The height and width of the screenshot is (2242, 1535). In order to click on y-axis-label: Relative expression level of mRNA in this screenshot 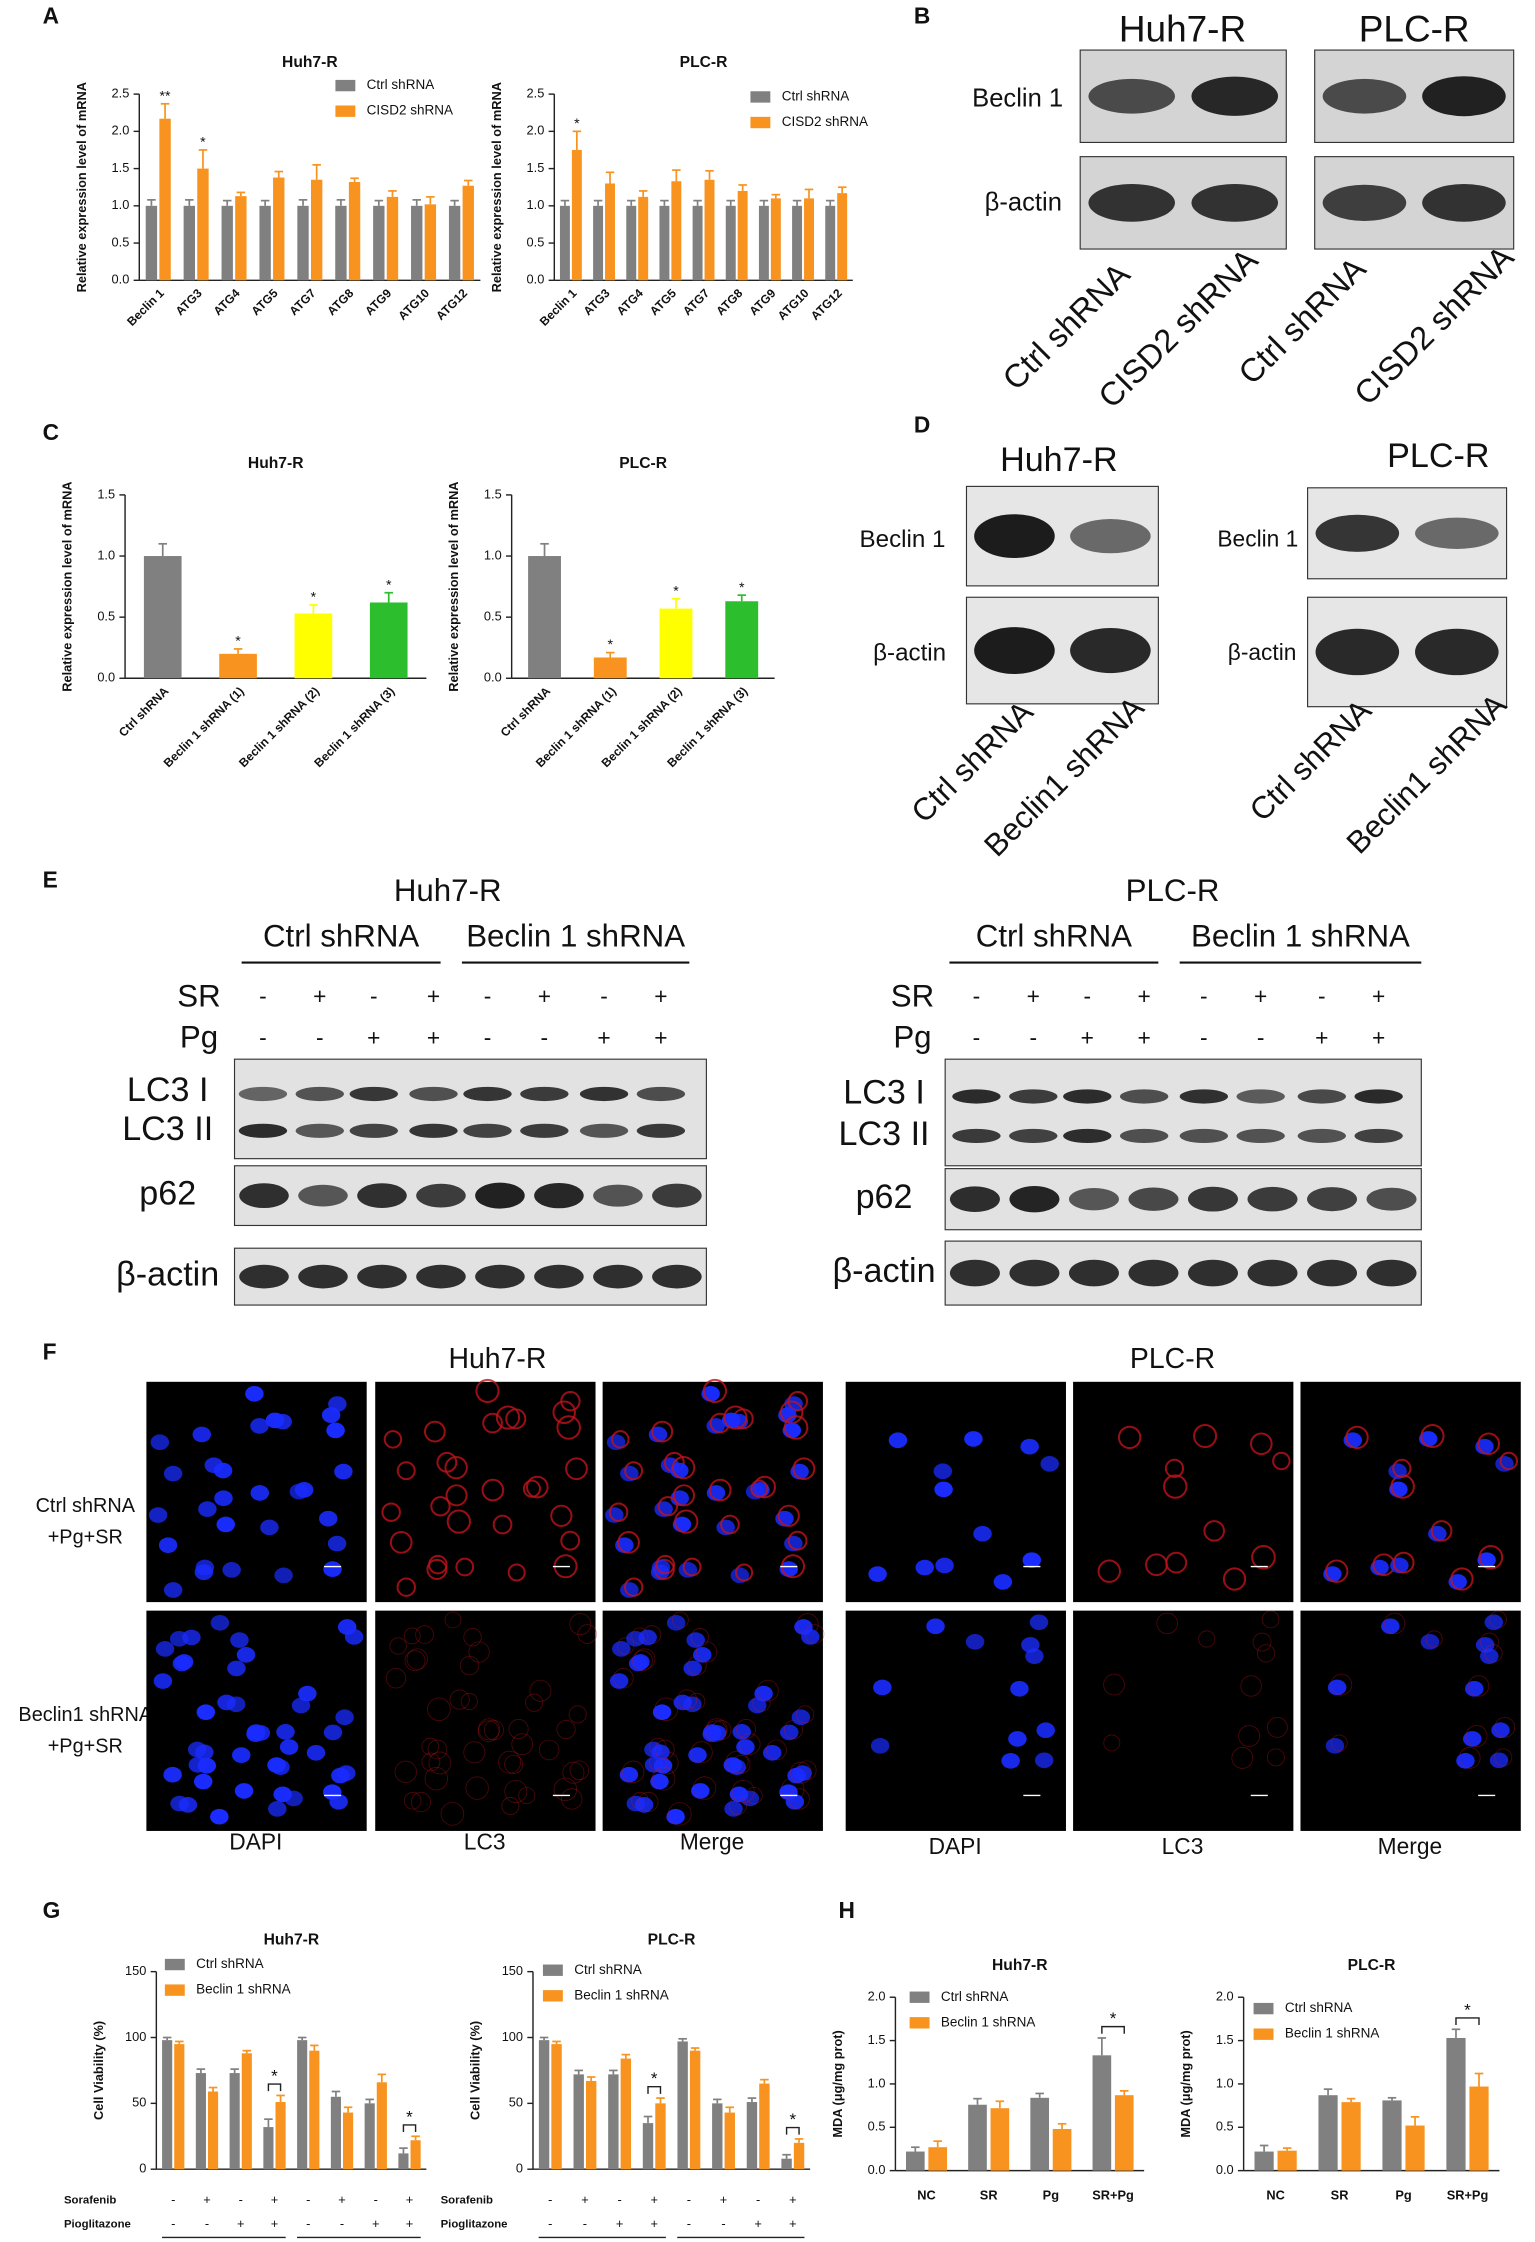, I will do `click(453, 586)`.